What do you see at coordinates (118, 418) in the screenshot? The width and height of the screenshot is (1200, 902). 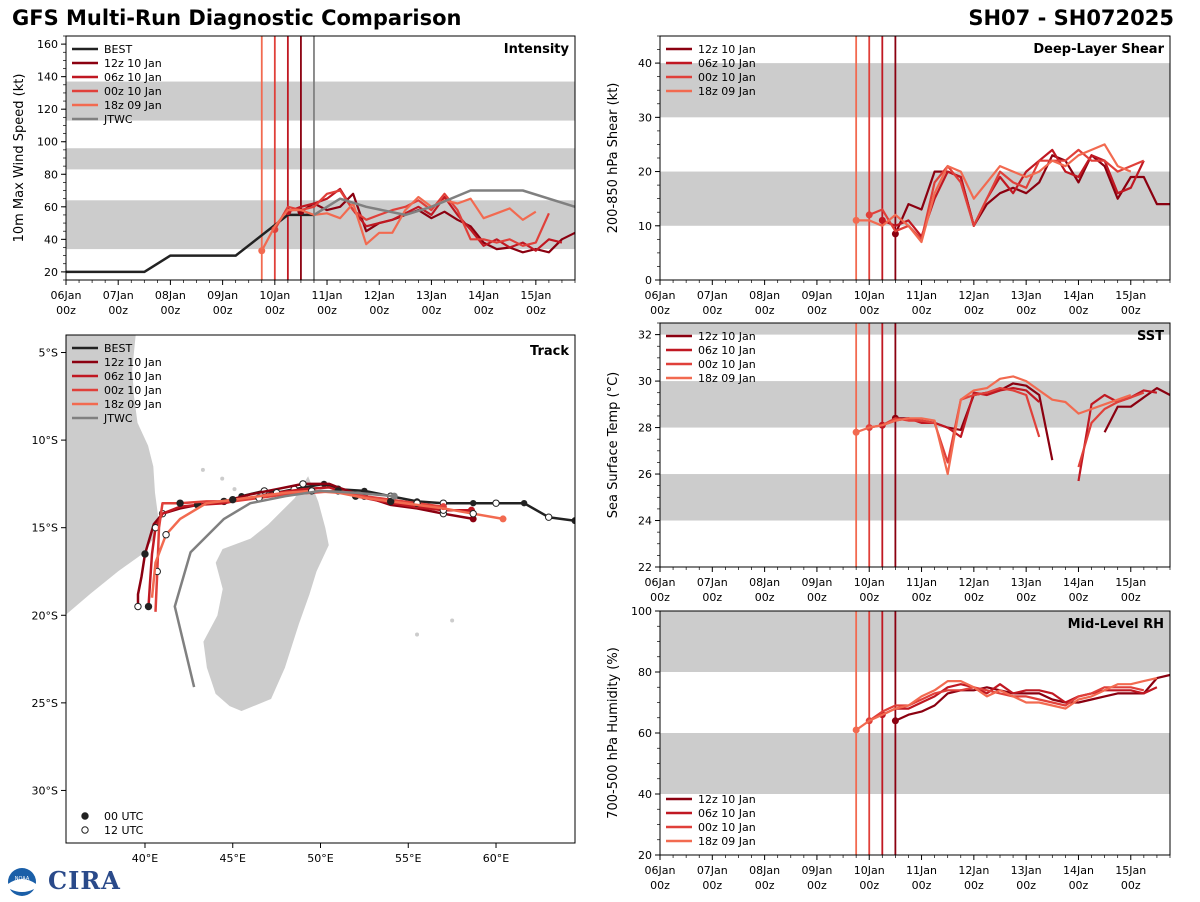 I see `track-legend-label: JTWC` at bounding box center [118, 418].